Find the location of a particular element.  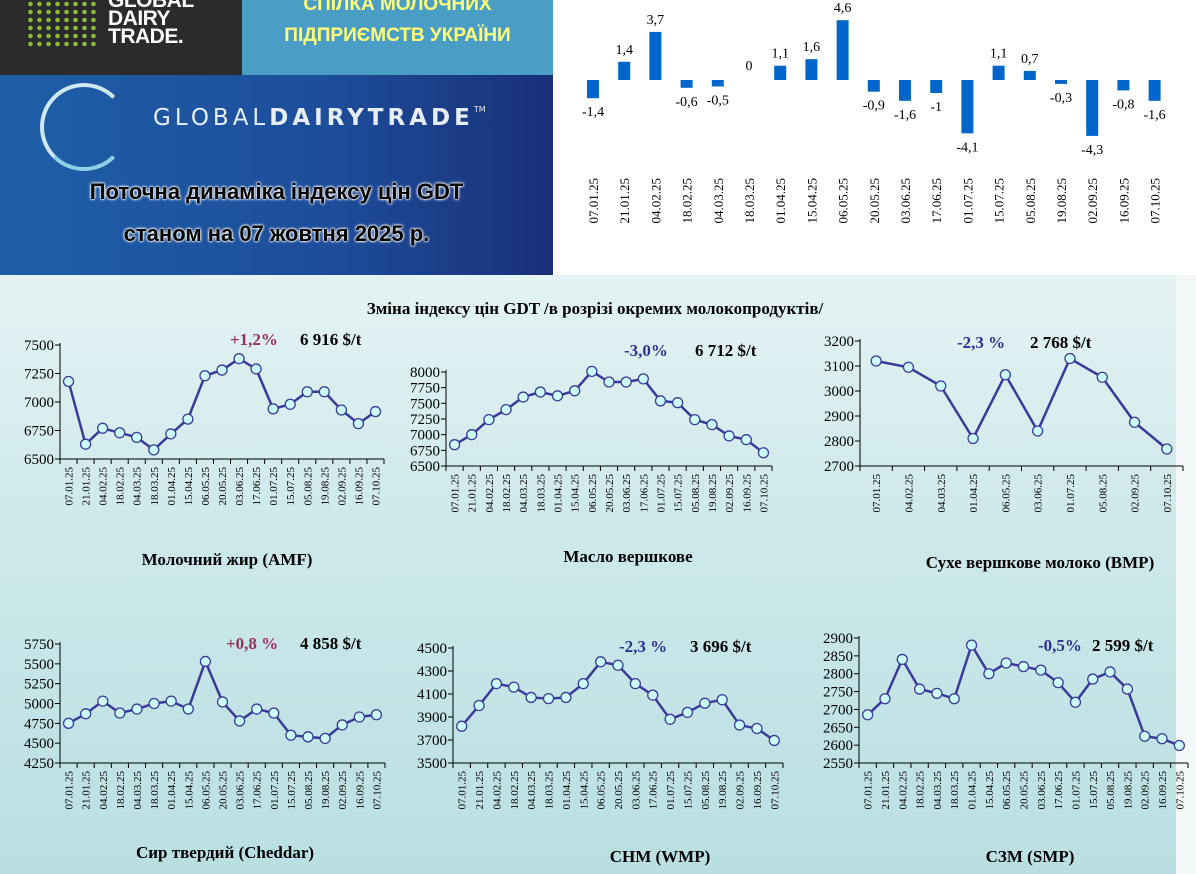

chart-title: Сир твердий (Cheddar) is located at coordinates (225, 852).